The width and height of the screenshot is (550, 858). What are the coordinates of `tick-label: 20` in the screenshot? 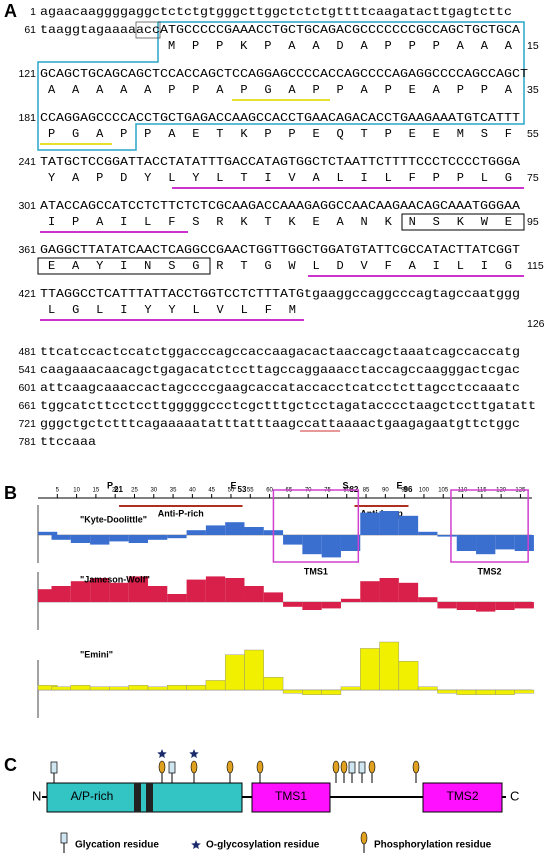 It's located at (115, 491).